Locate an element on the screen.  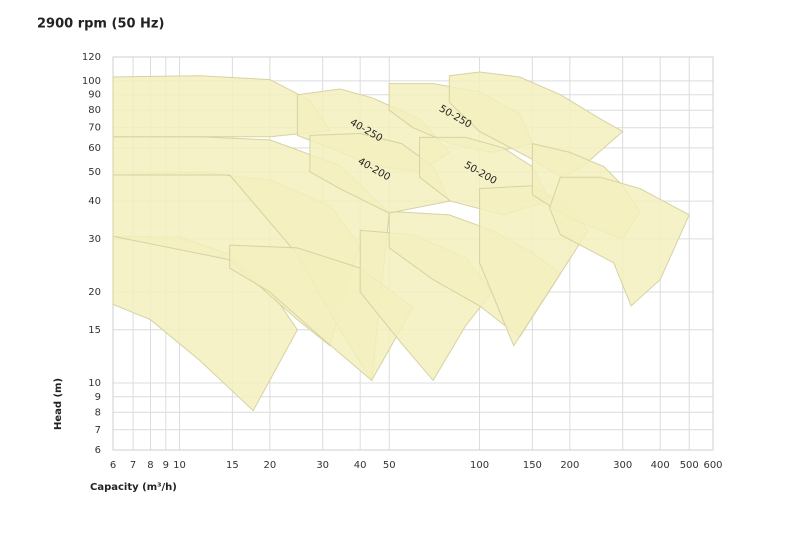
y-tick-label: 100 is located at coordinates (91, 81).